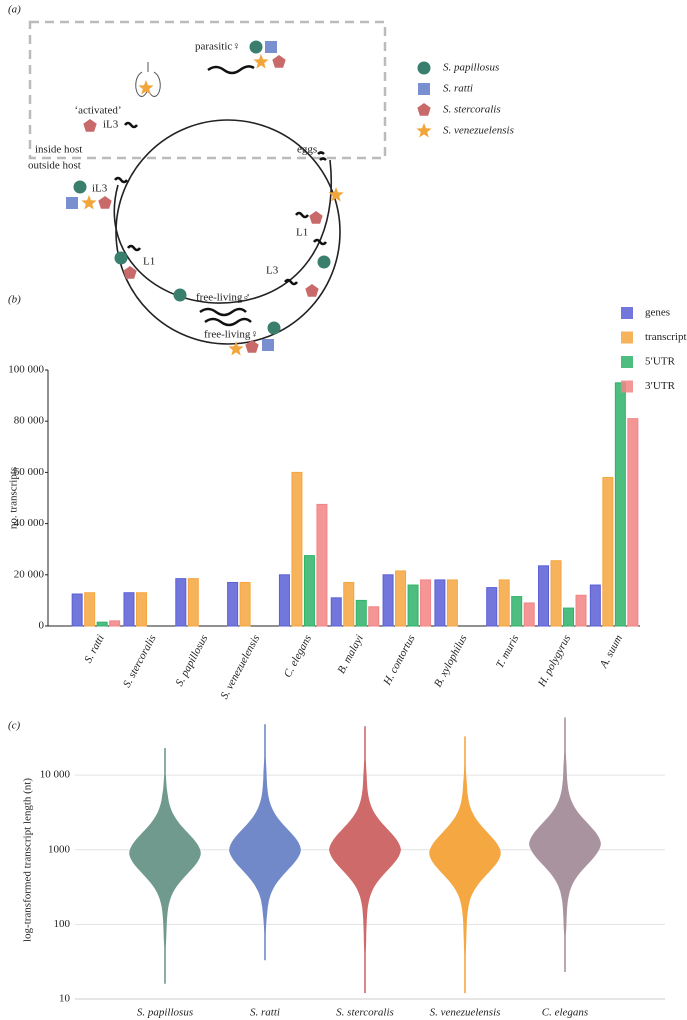  Describe the element at coordinates (272, 271) in the screenshot. I see `stage-label: L3` at that location.